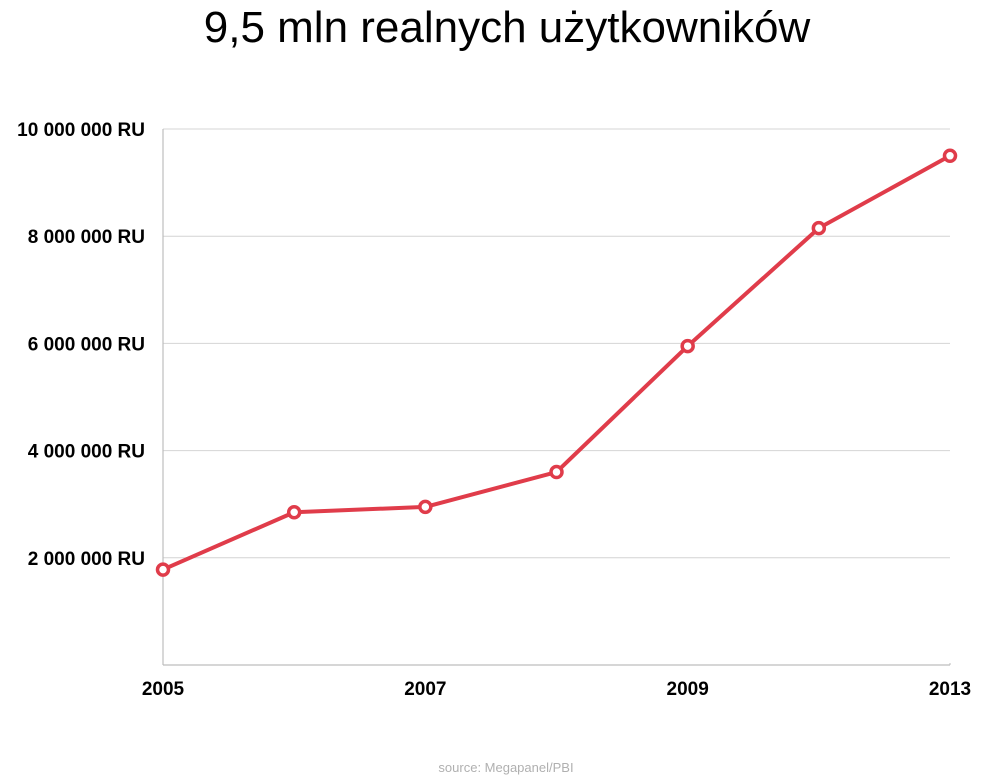  I want to click on y-tick-label: 8 000 000 RU, so click(86, 237).